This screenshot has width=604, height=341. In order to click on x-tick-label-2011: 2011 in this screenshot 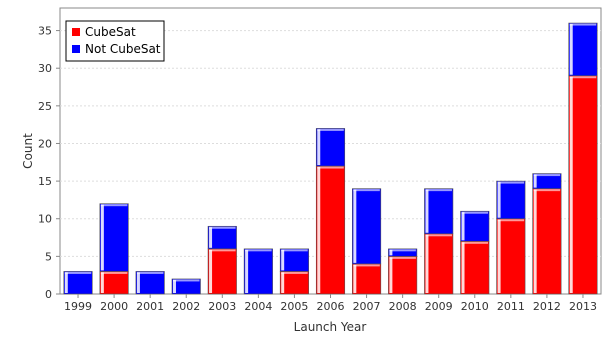, I will do `click(511, 306)`.